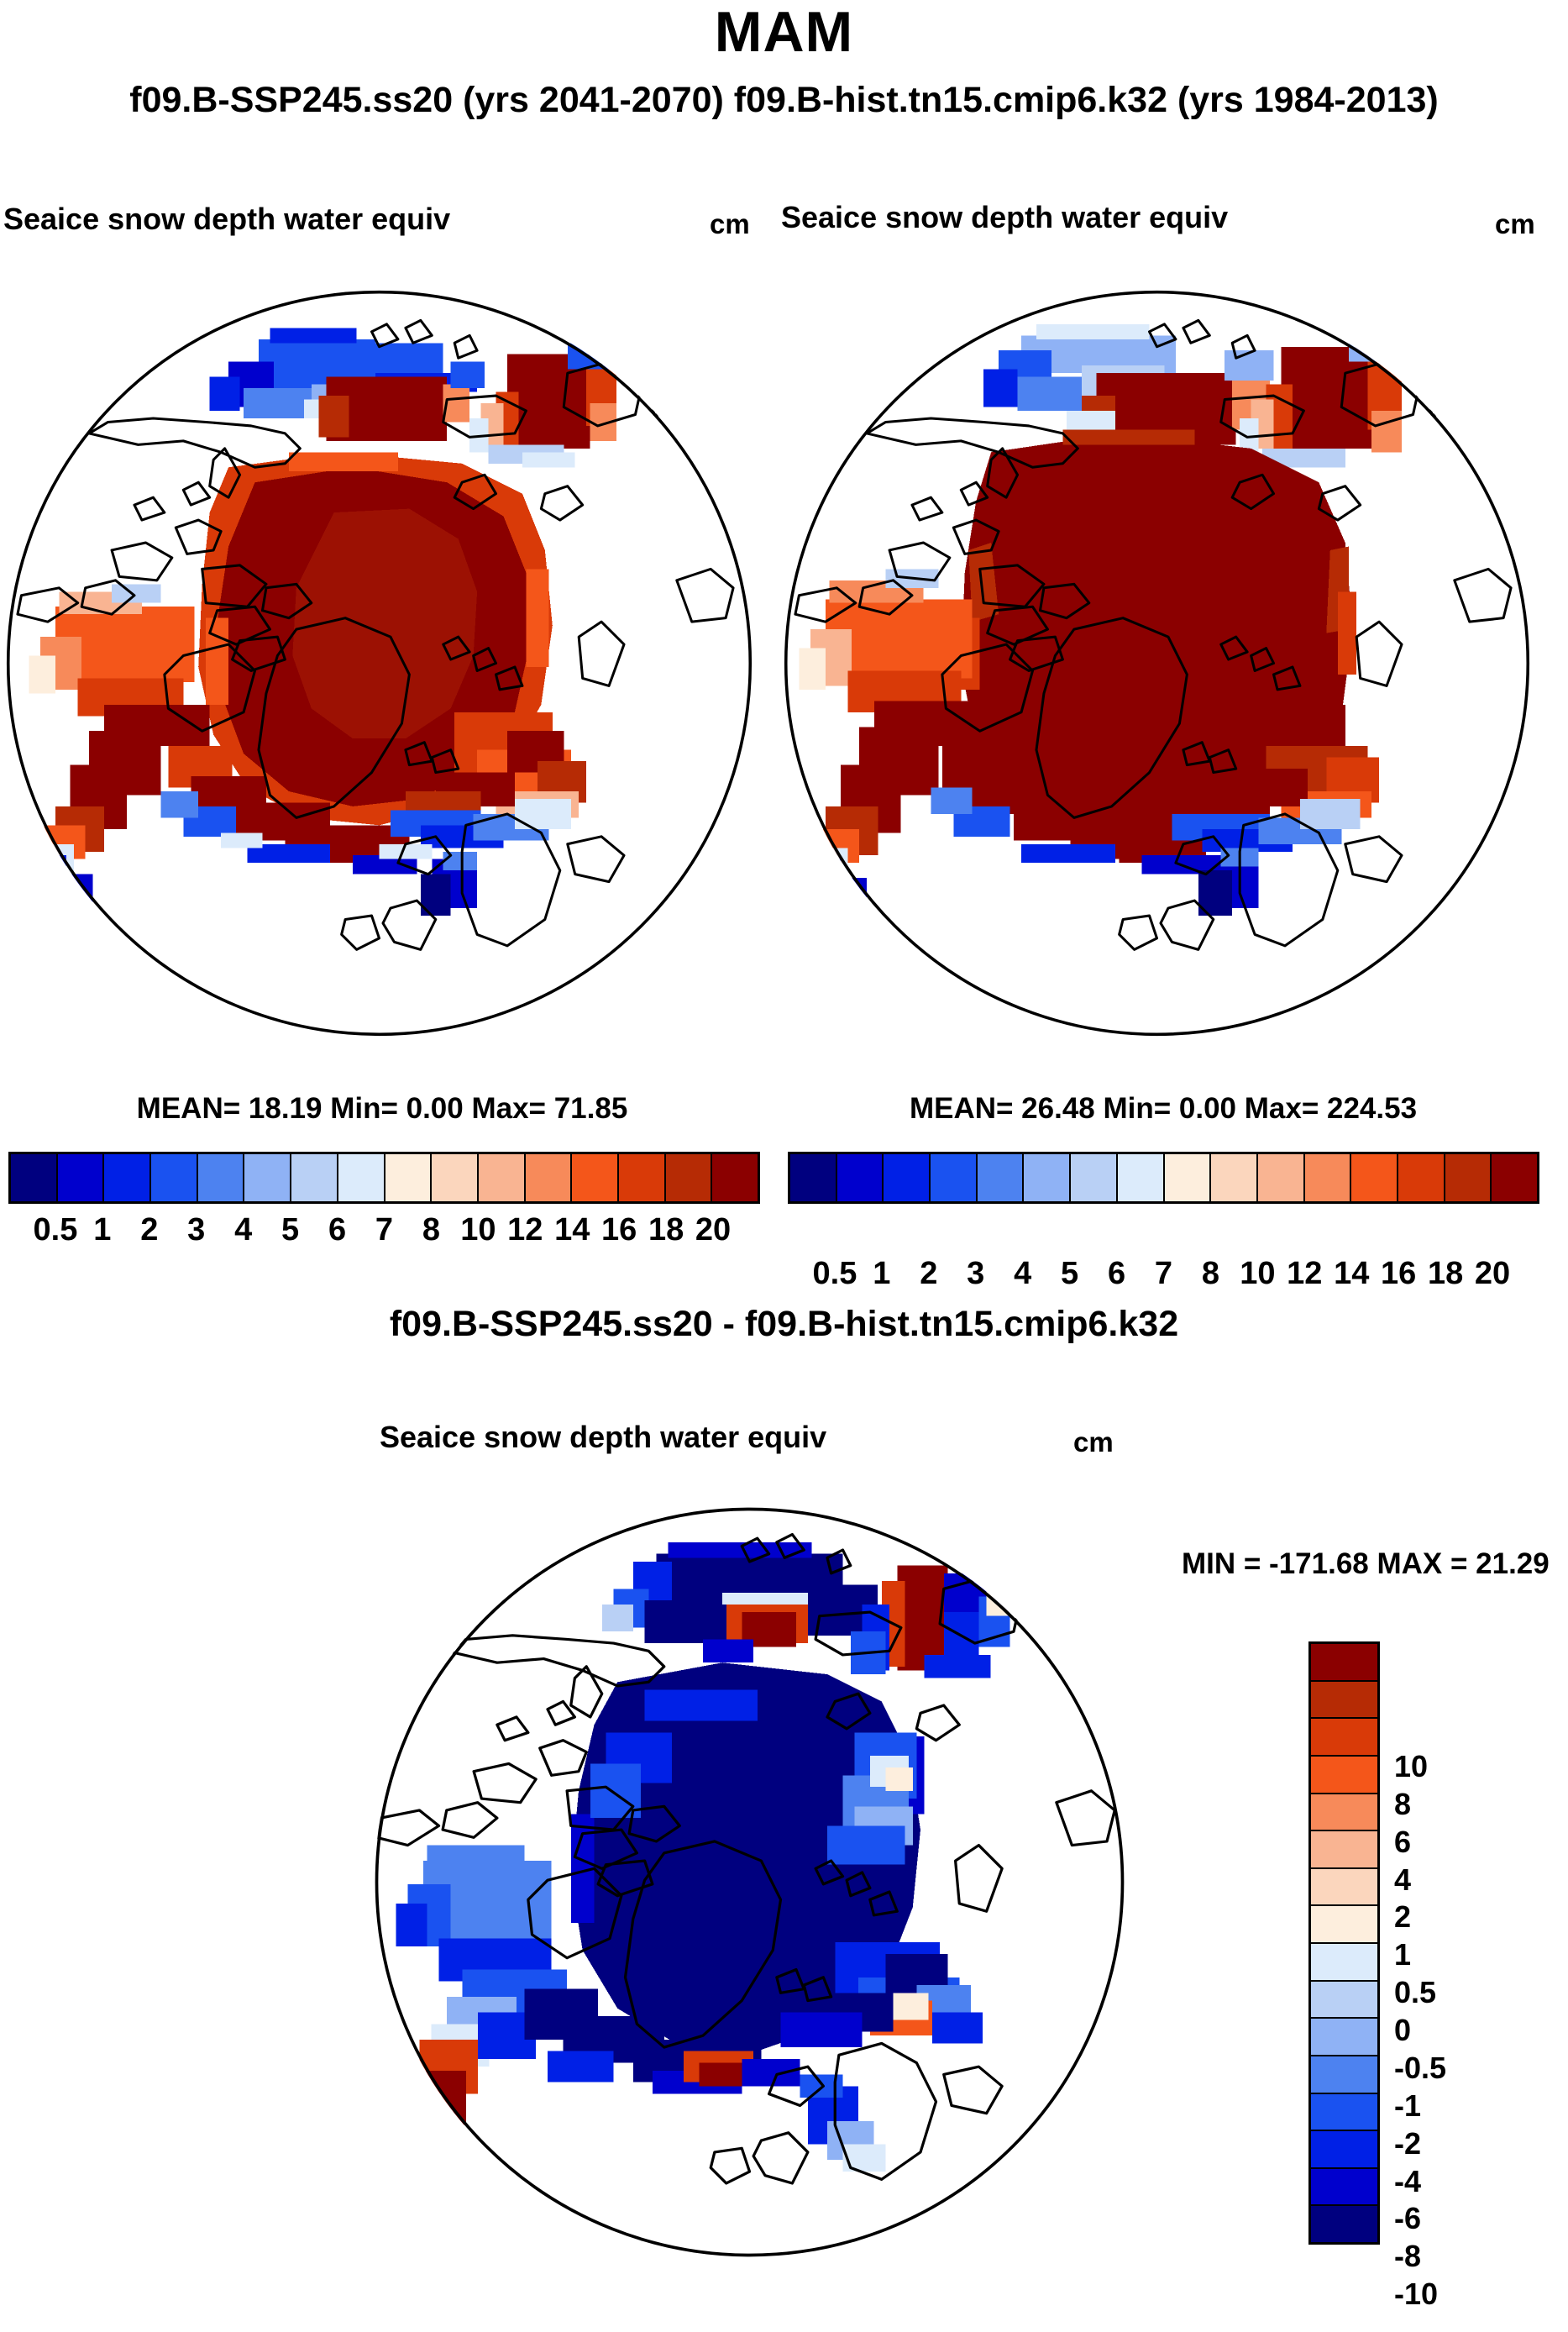 The height and width of the screenshot is (2332, 1568). Describe the element at coordinates (1408, 2143) in the screenshot. I see `diff-colorbar-tick-10: -2` at that location.